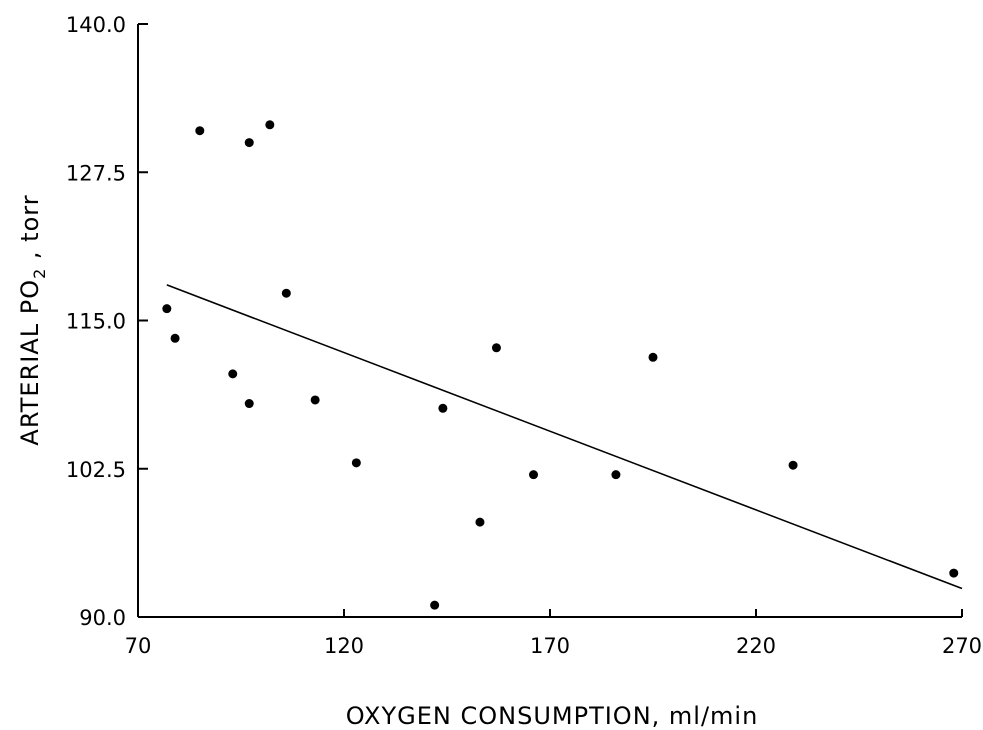 The height and width of the screenshot is (730, 983). What do you see at coordinates (102, 618) in the screenshot?
I see `y-tick-label: 90.0` at bounding box center [102, 618].